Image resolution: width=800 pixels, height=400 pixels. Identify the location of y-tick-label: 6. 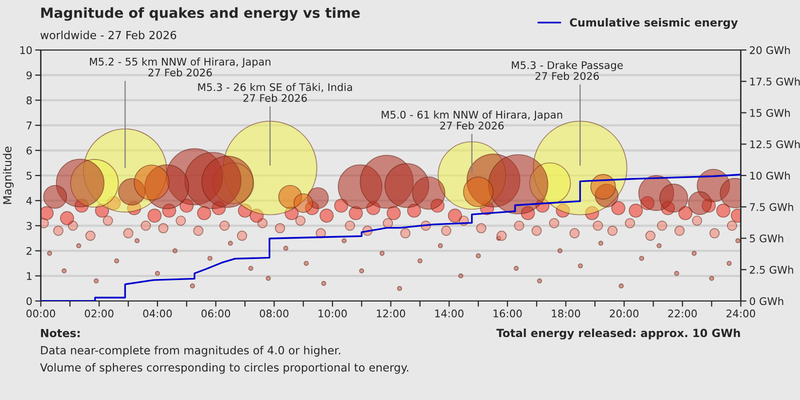
(29, 150).